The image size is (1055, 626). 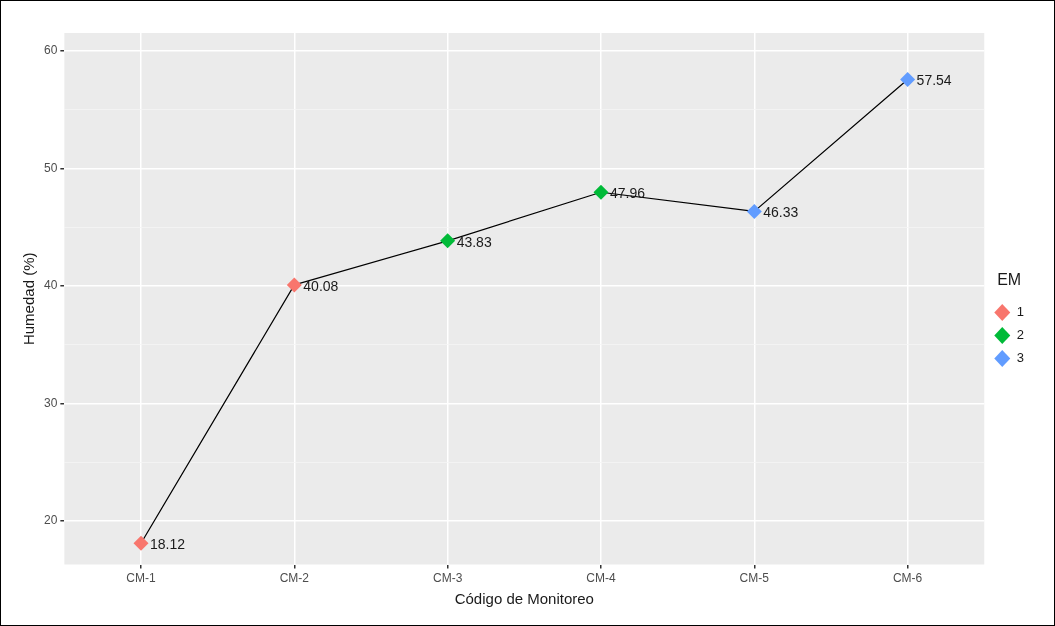 I want to click on y-tick-label: 20, so click(x=50, y=520).